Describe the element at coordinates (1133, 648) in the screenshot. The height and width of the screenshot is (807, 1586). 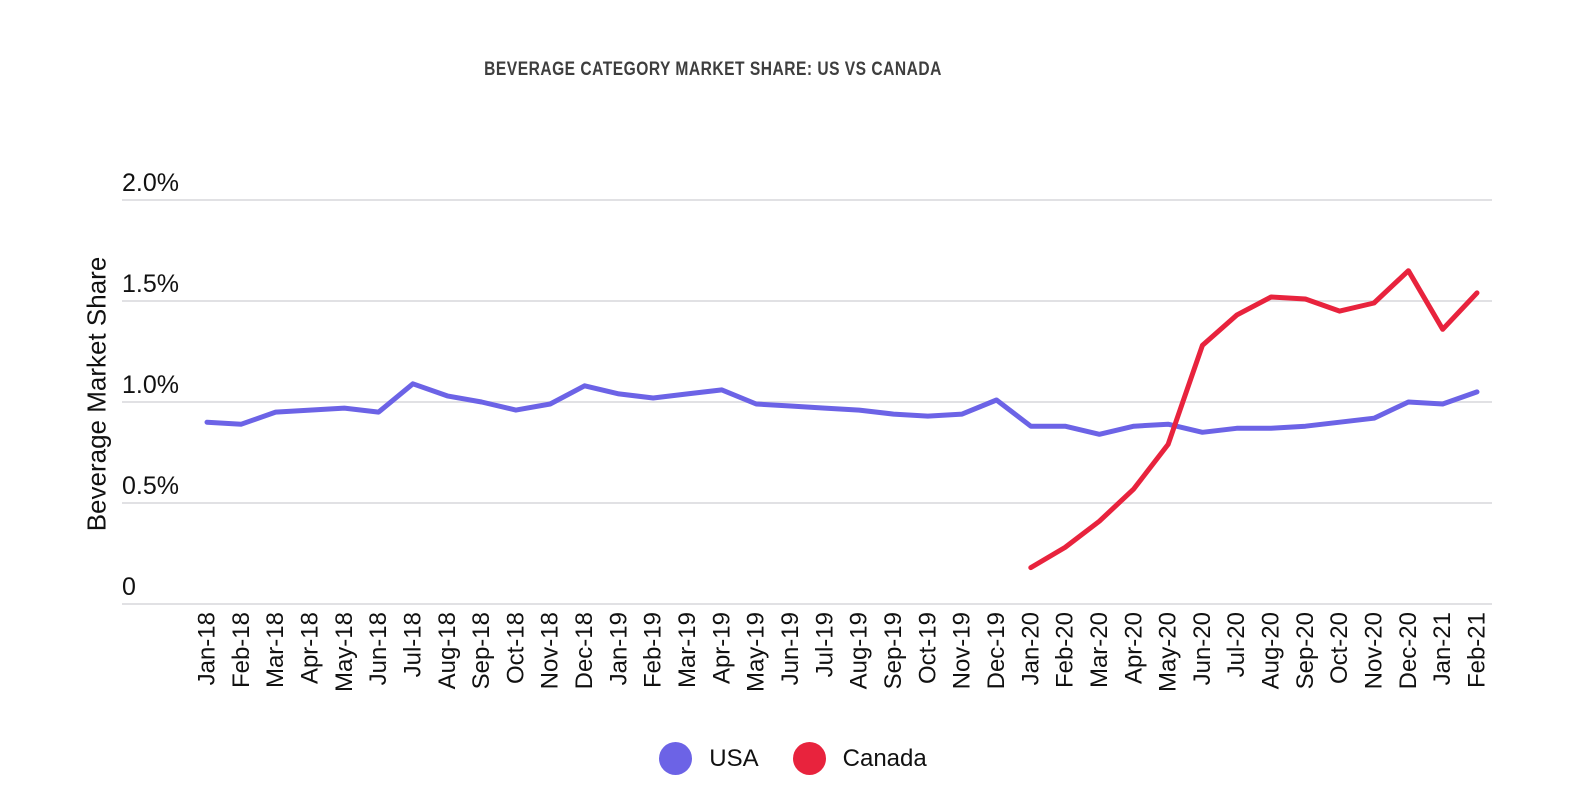
I see `x-tick-label: Apr-20` at that location.